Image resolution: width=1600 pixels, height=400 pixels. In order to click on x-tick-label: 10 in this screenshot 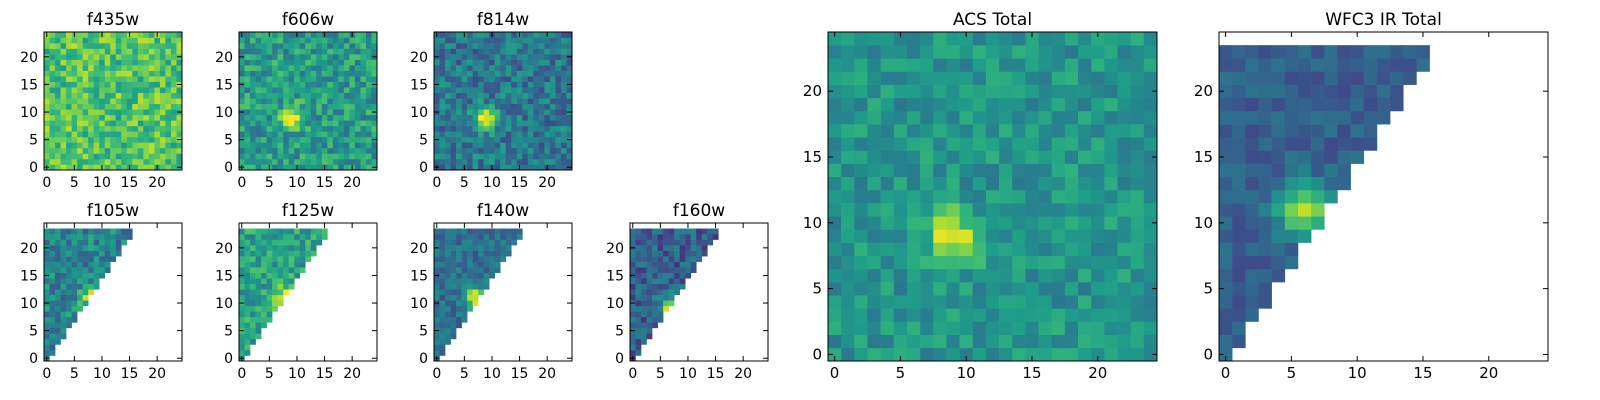, I will do `click(492, 183)`.